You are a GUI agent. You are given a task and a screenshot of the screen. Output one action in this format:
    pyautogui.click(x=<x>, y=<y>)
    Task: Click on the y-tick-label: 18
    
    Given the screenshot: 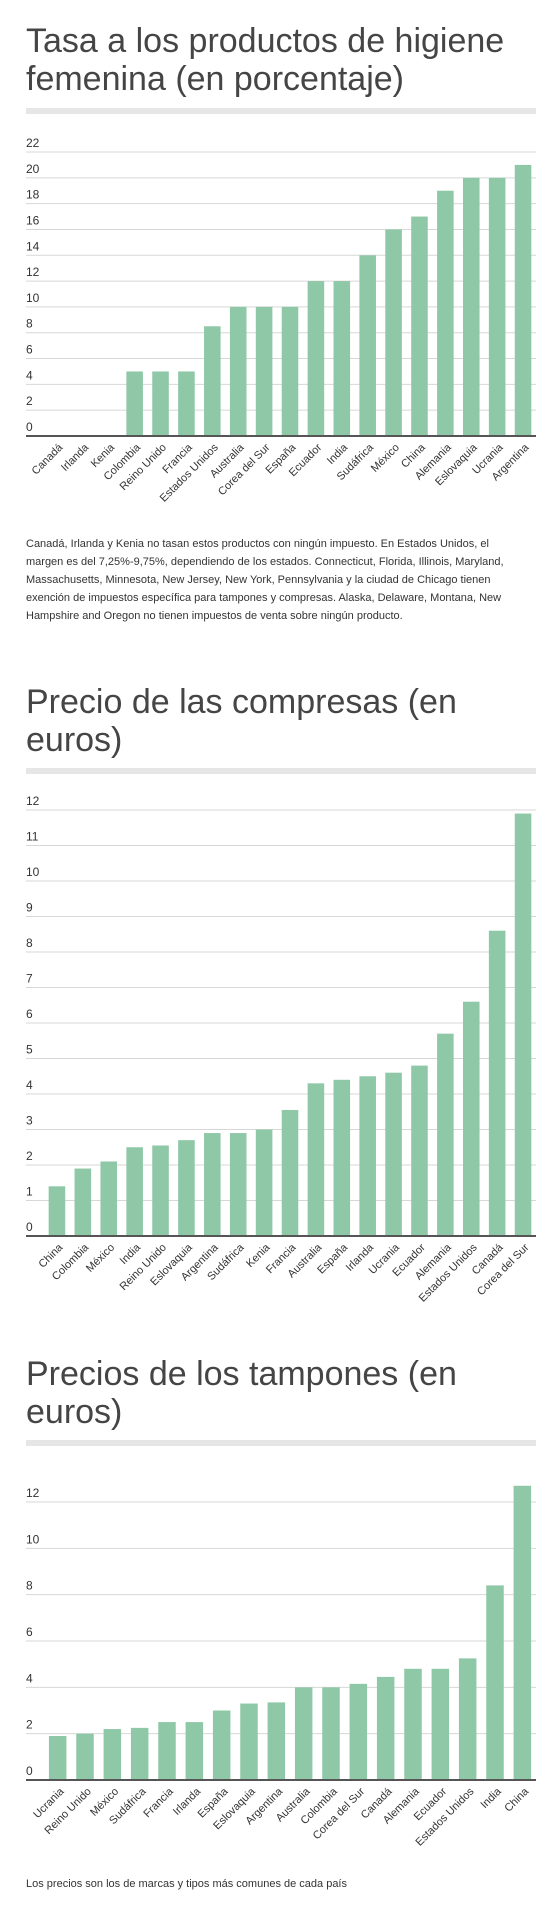 What is the action you would take?
    pyautogui.click(x=33, y=195)
    